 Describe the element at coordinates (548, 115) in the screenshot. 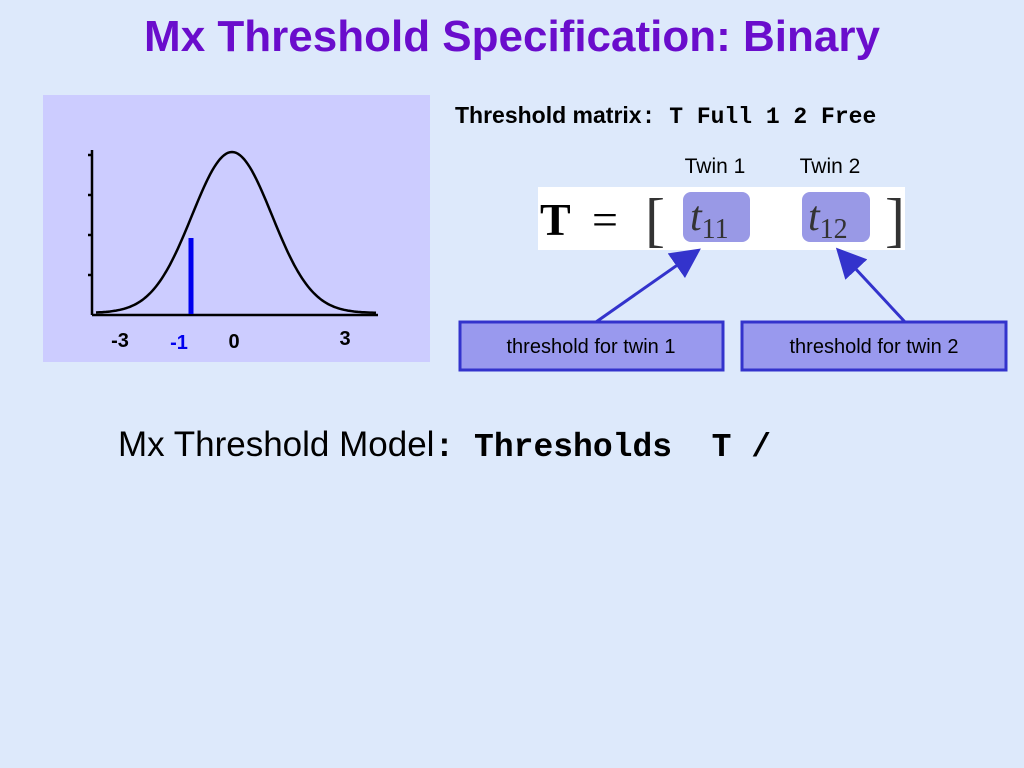

I see `label: Threshold matrix` at that location.